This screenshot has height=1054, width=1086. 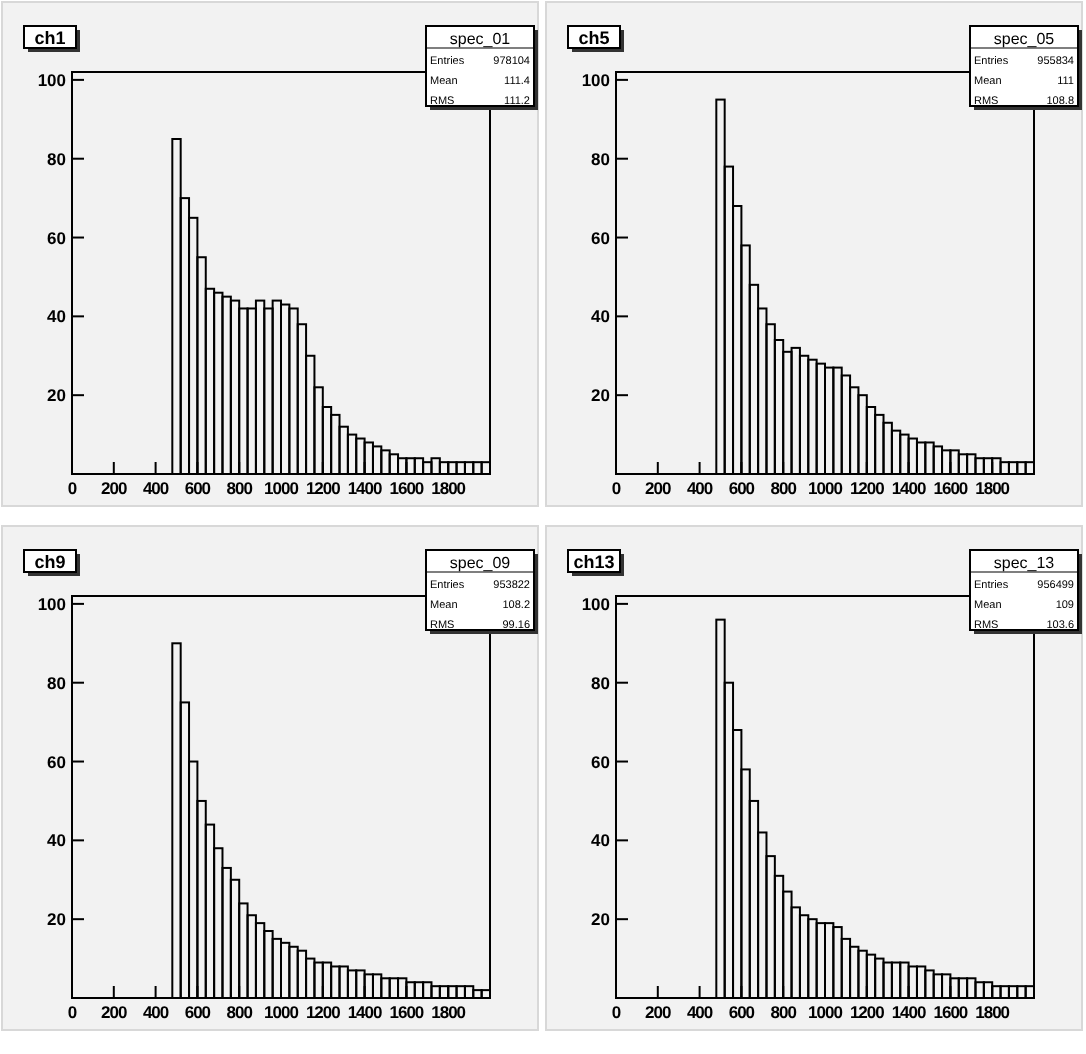 What do you see at coordinates (480, 563) in the screenshot?
I see `text: spec_09` at bounding box center [480, 563].